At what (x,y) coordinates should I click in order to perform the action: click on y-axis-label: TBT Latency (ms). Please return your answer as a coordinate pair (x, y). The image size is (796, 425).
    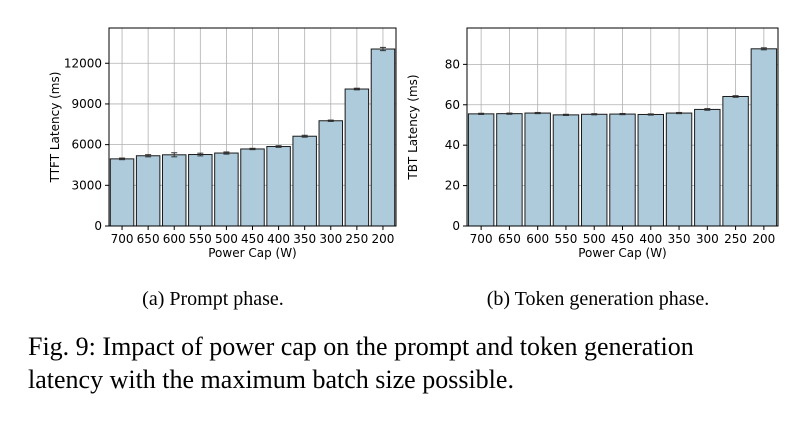
    Looking at the image, I should click on (413, 127).